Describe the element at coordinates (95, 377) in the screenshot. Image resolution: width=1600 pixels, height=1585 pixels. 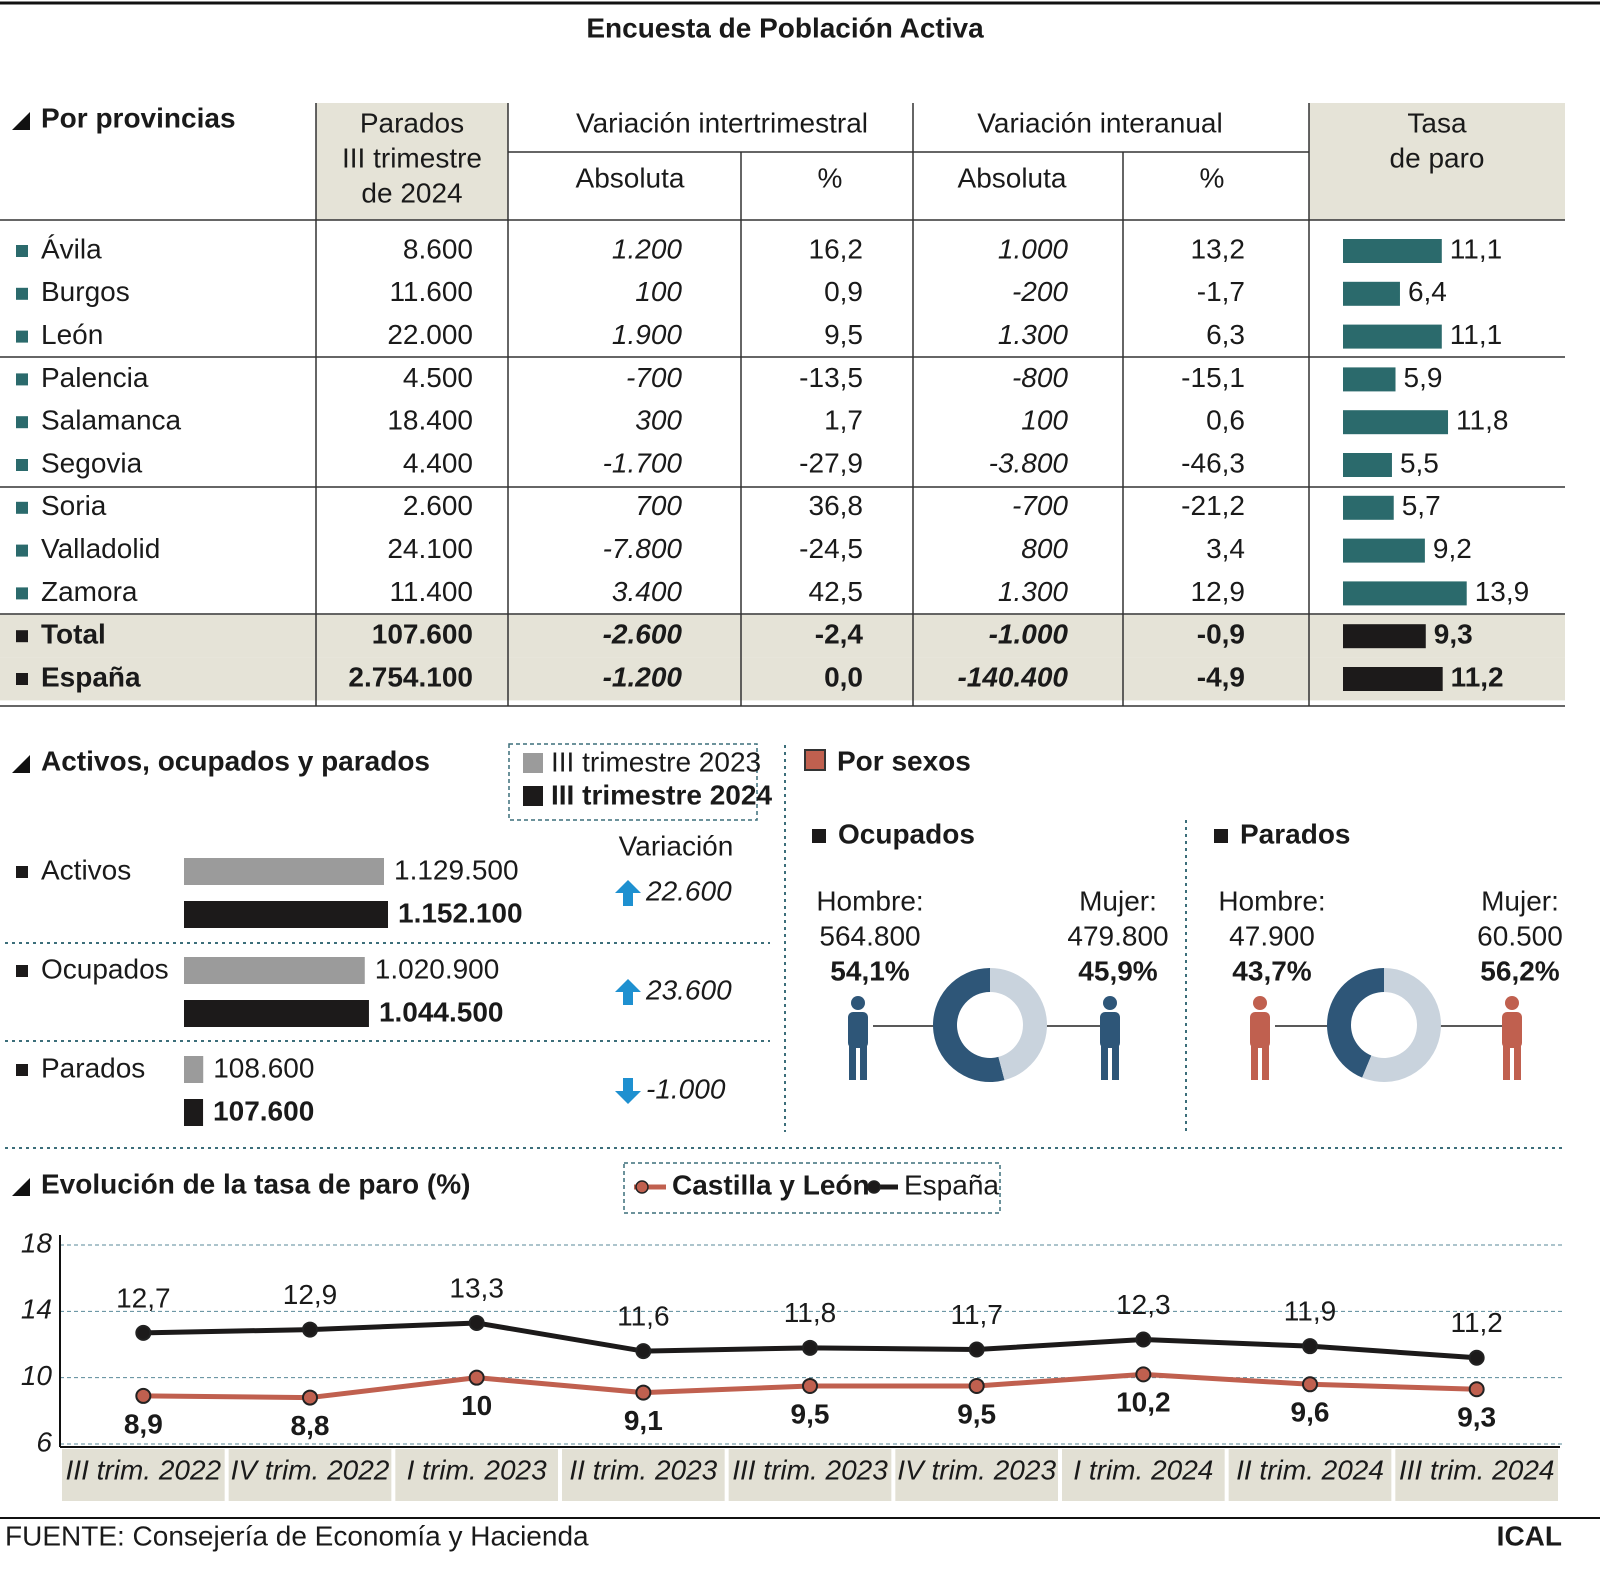
I see `row-name: Palencia` at that location.